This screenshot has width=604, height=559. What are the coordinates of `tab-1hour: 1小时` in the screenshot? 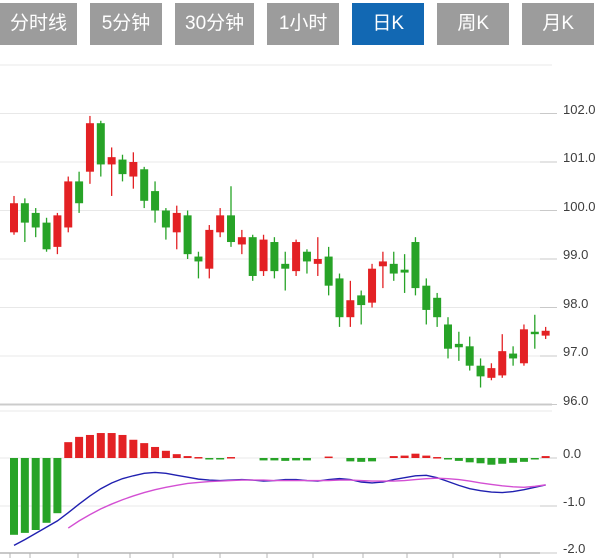 It's located at (303, 24).